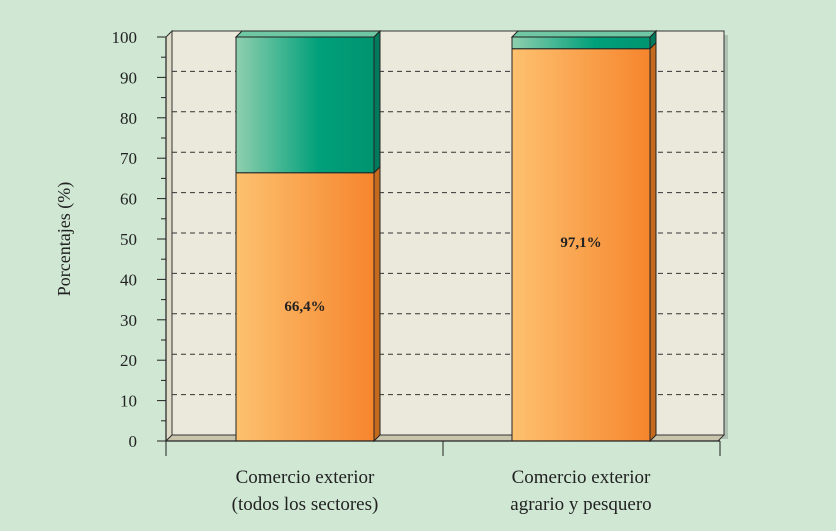 This screenshot has width=836, height=531. Describe the element at coordinates (128, 77) in the screenshot. I see `y-tick-label: 90` at that location.